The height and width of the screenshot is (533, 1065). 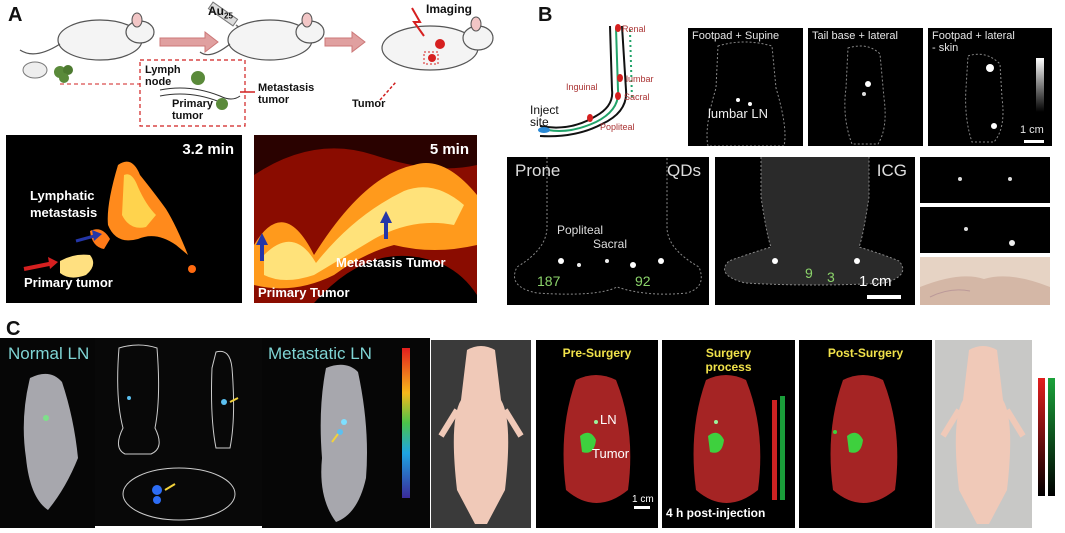 What do you see at coordinates (597, 353) in the screenshot?
I see `pre-surgery-label: Pre-Surgery` at bounding box center [597, 353].